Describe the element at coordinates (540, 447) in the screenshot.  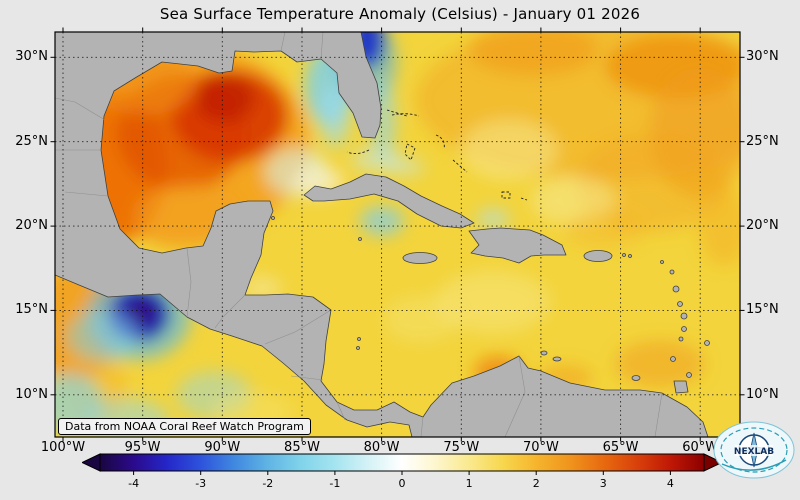
I see `lon-tick-label: 70°W` at that location.